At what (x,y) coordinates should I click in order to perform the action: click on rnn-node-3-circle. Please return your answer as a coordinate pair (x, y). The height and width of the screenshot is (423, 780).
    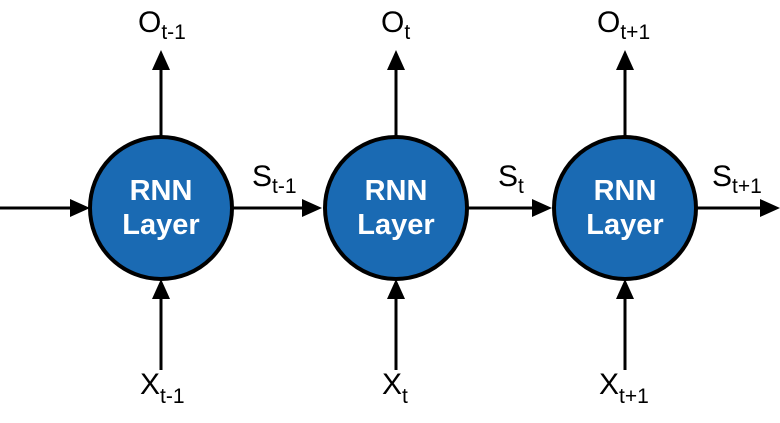
    Looking at the image, I should click on (625, 208).